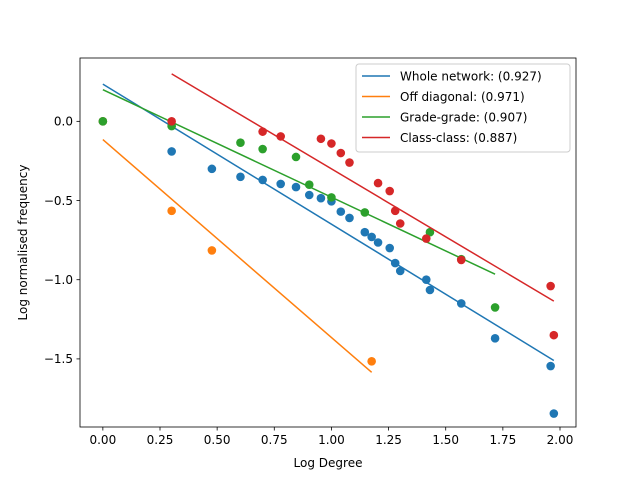  What do you see at coordinates (458, 138) in the screenshot?
I see `legend-entry: Class-class: (0.887)` at bounding box center [458, 138].